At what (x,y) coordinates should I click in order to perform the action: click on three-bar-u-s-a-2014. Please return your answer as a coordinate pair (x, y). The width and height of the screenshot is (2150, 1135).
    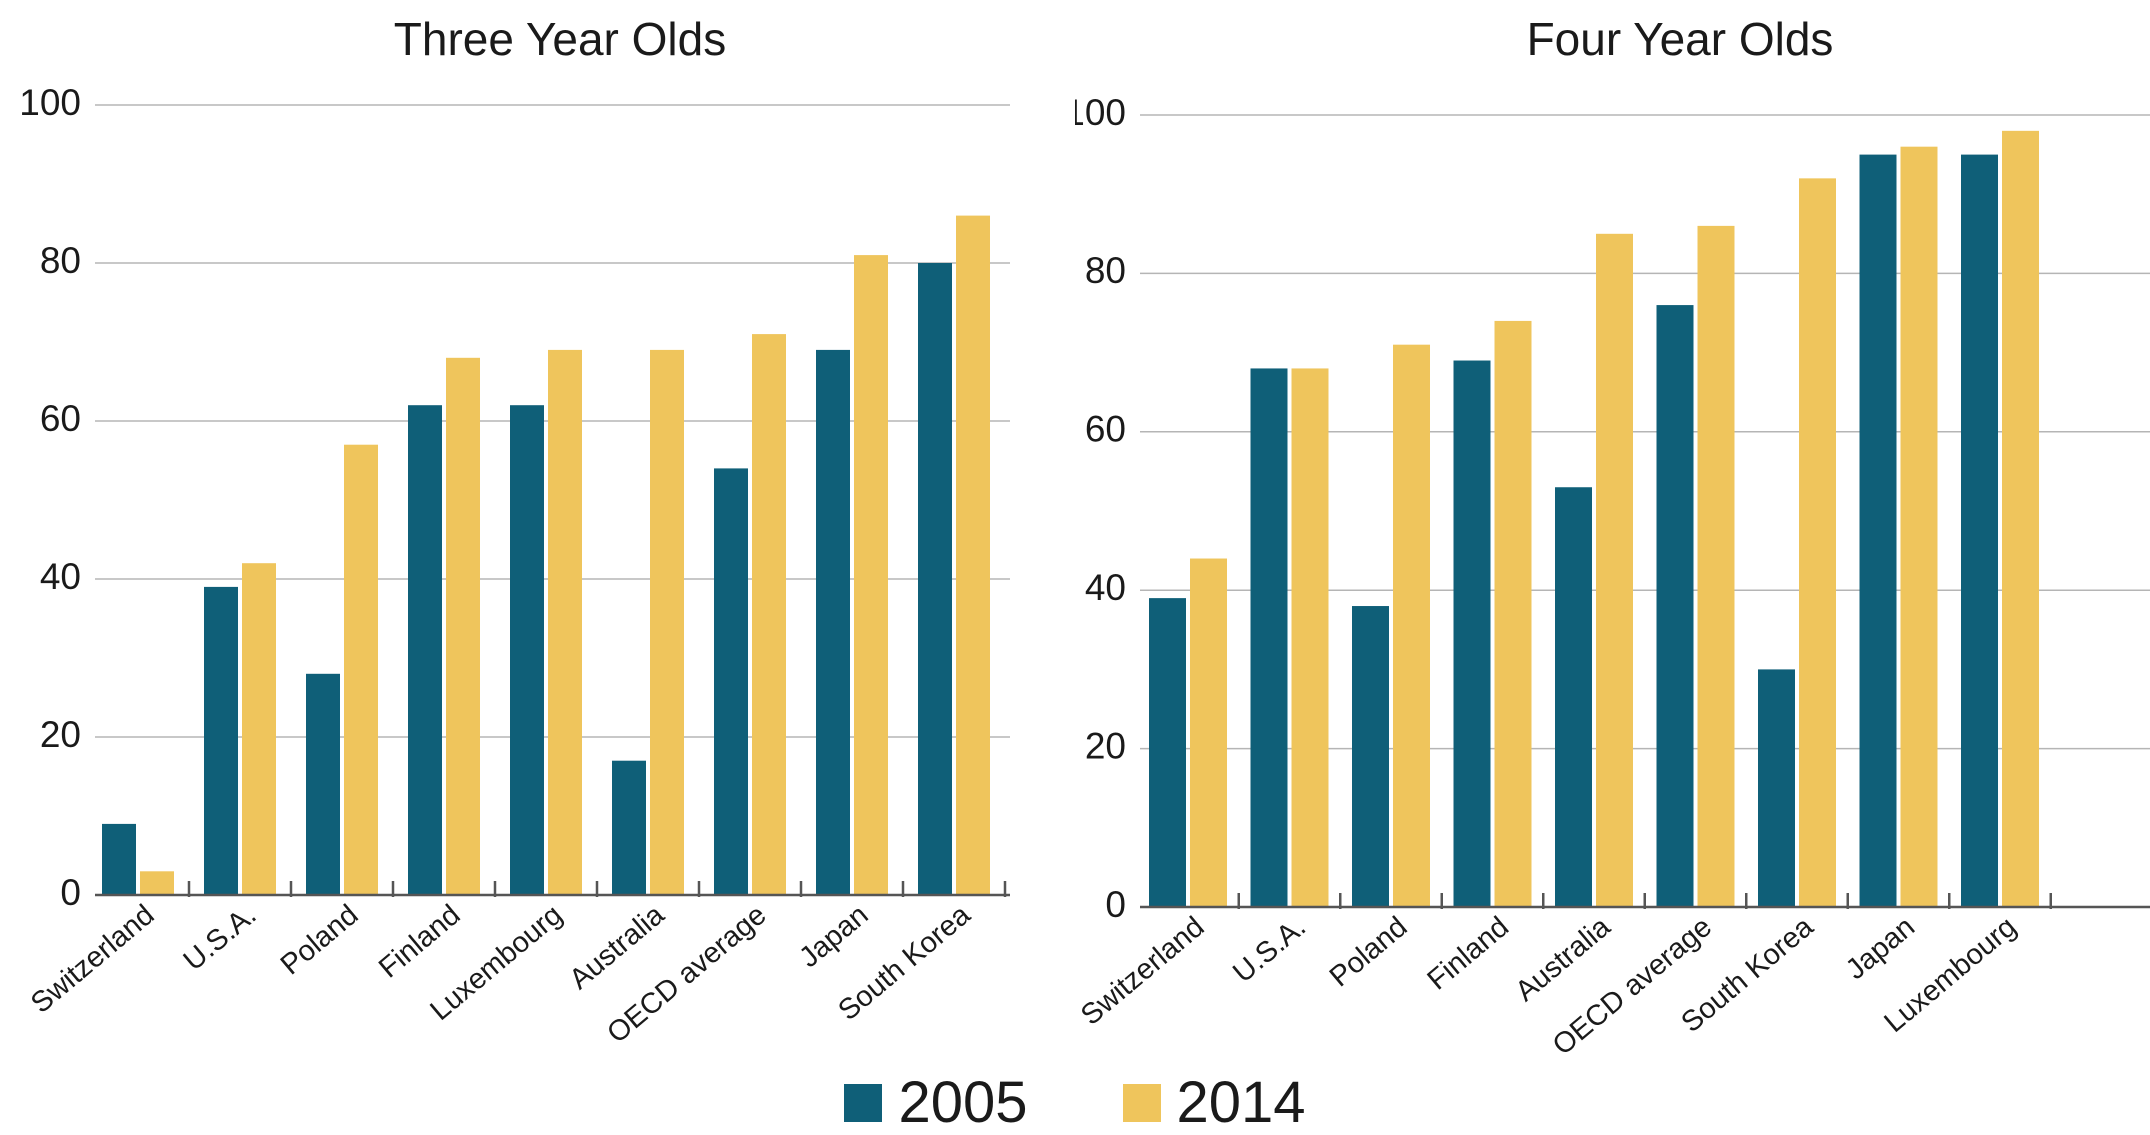
    Looking at the image, I should click on (259, 729).